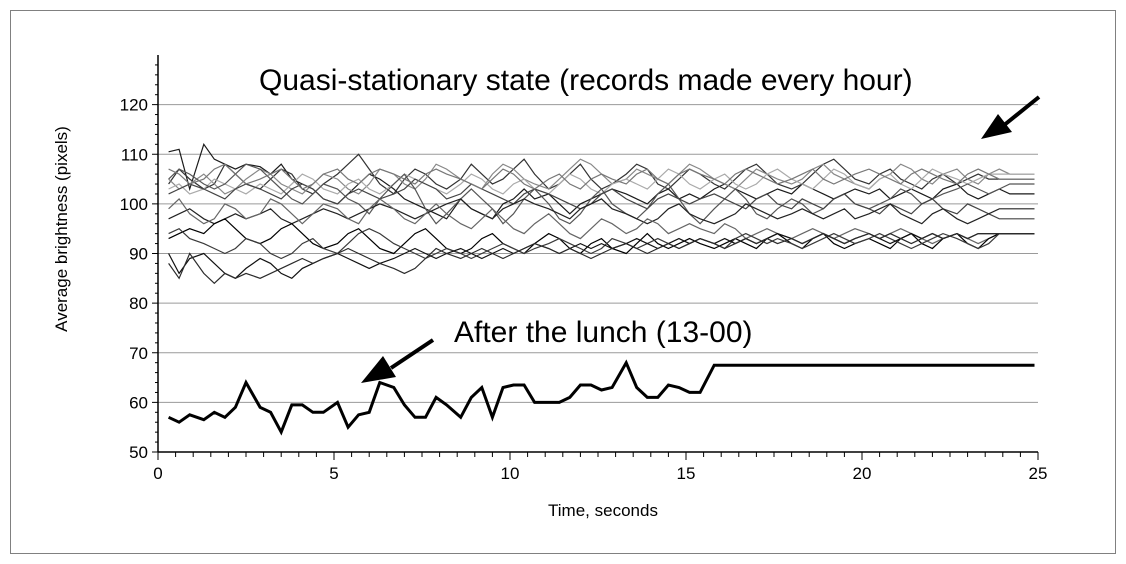  I want to click on x-tick-label: 15, so click(686, 473).